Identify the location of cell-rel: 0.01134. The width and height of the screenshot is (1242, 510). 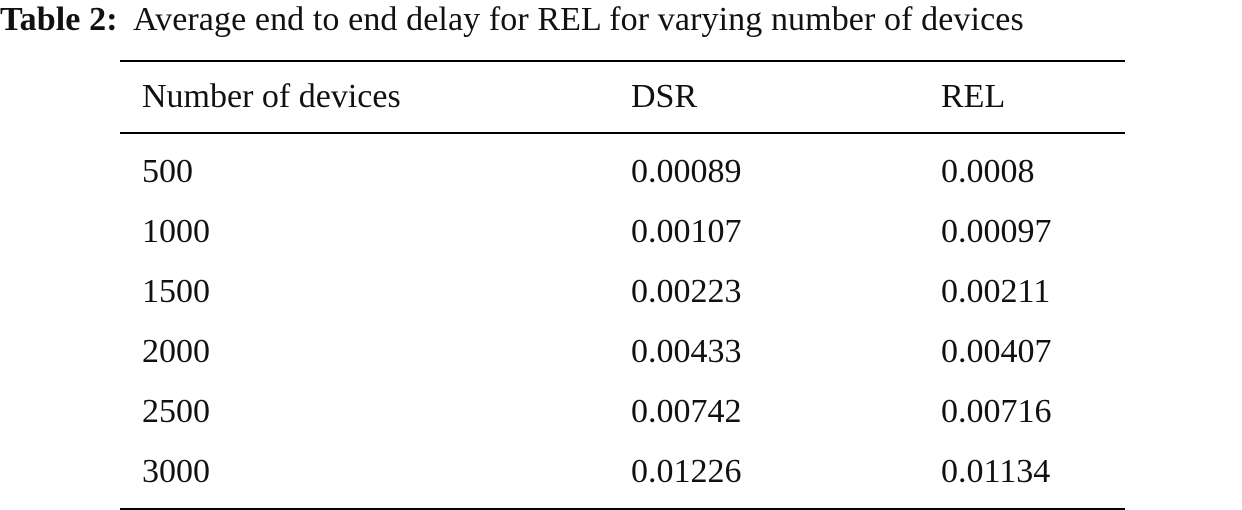
(996, 471).